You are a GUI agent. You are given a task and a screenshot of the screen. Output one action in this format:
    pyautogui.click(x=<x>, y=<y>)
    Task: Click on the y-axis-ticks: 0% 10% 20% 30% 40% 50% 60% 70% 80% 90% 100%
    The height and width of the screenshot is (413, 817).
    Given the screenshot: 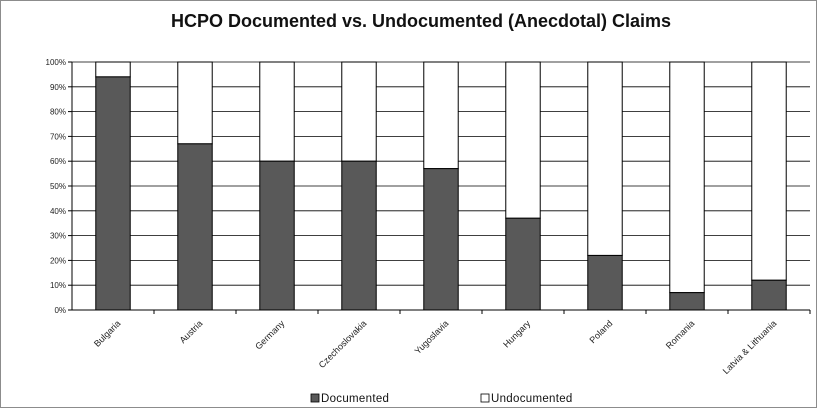 What is the action you would take?
    pyautogui.click(x=59, y=186)
    